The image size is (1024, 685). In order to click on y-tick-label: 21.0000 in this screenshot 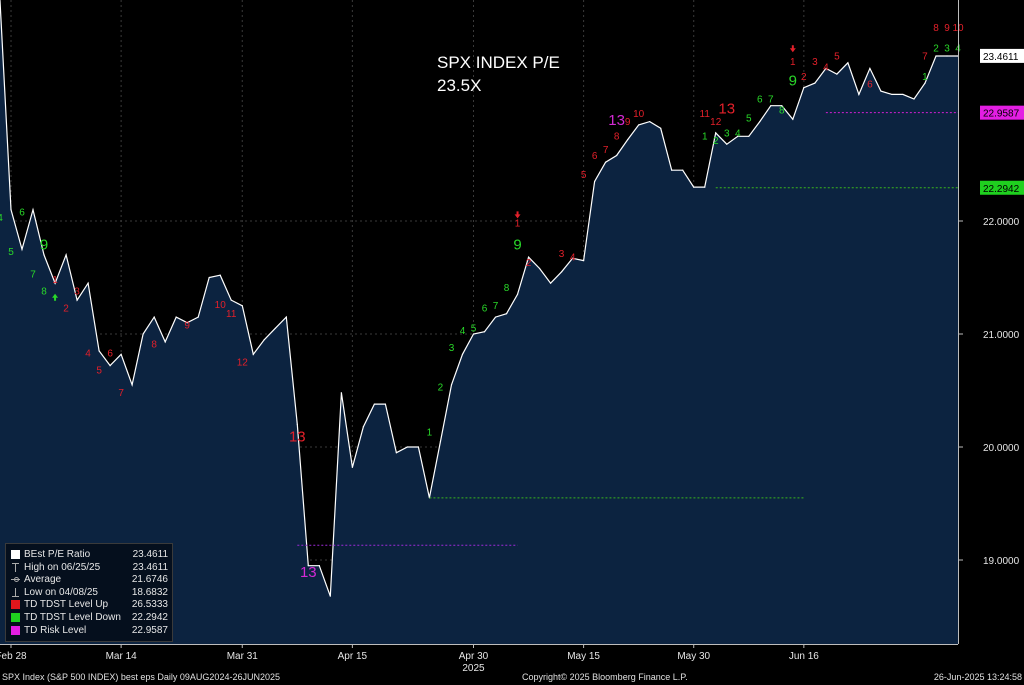, I will do `click(1001, 335)`.